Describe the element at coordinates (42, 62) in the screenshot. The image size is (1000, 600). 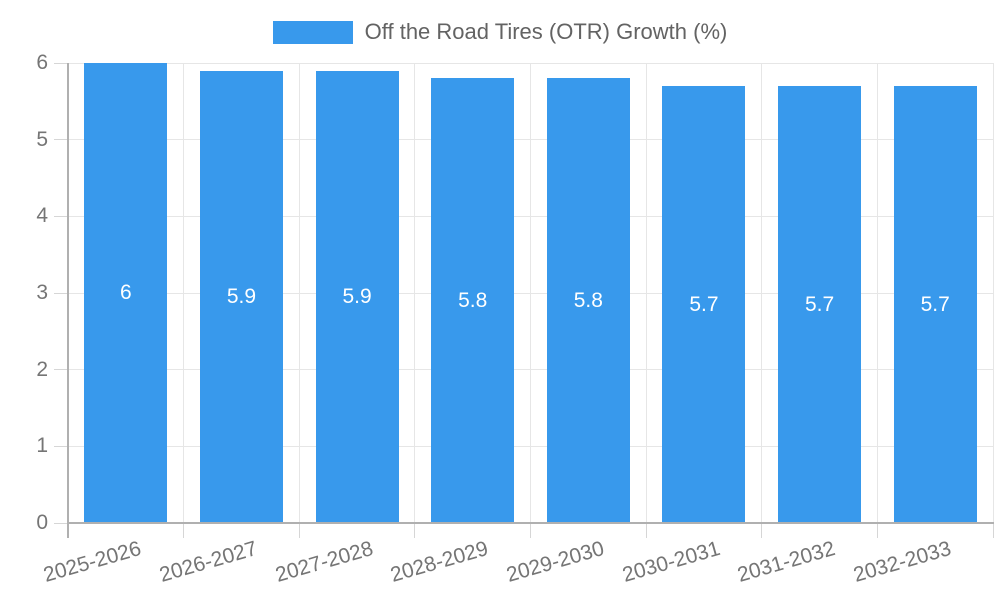
I see `y-axis-tick-label: 6` at that location.